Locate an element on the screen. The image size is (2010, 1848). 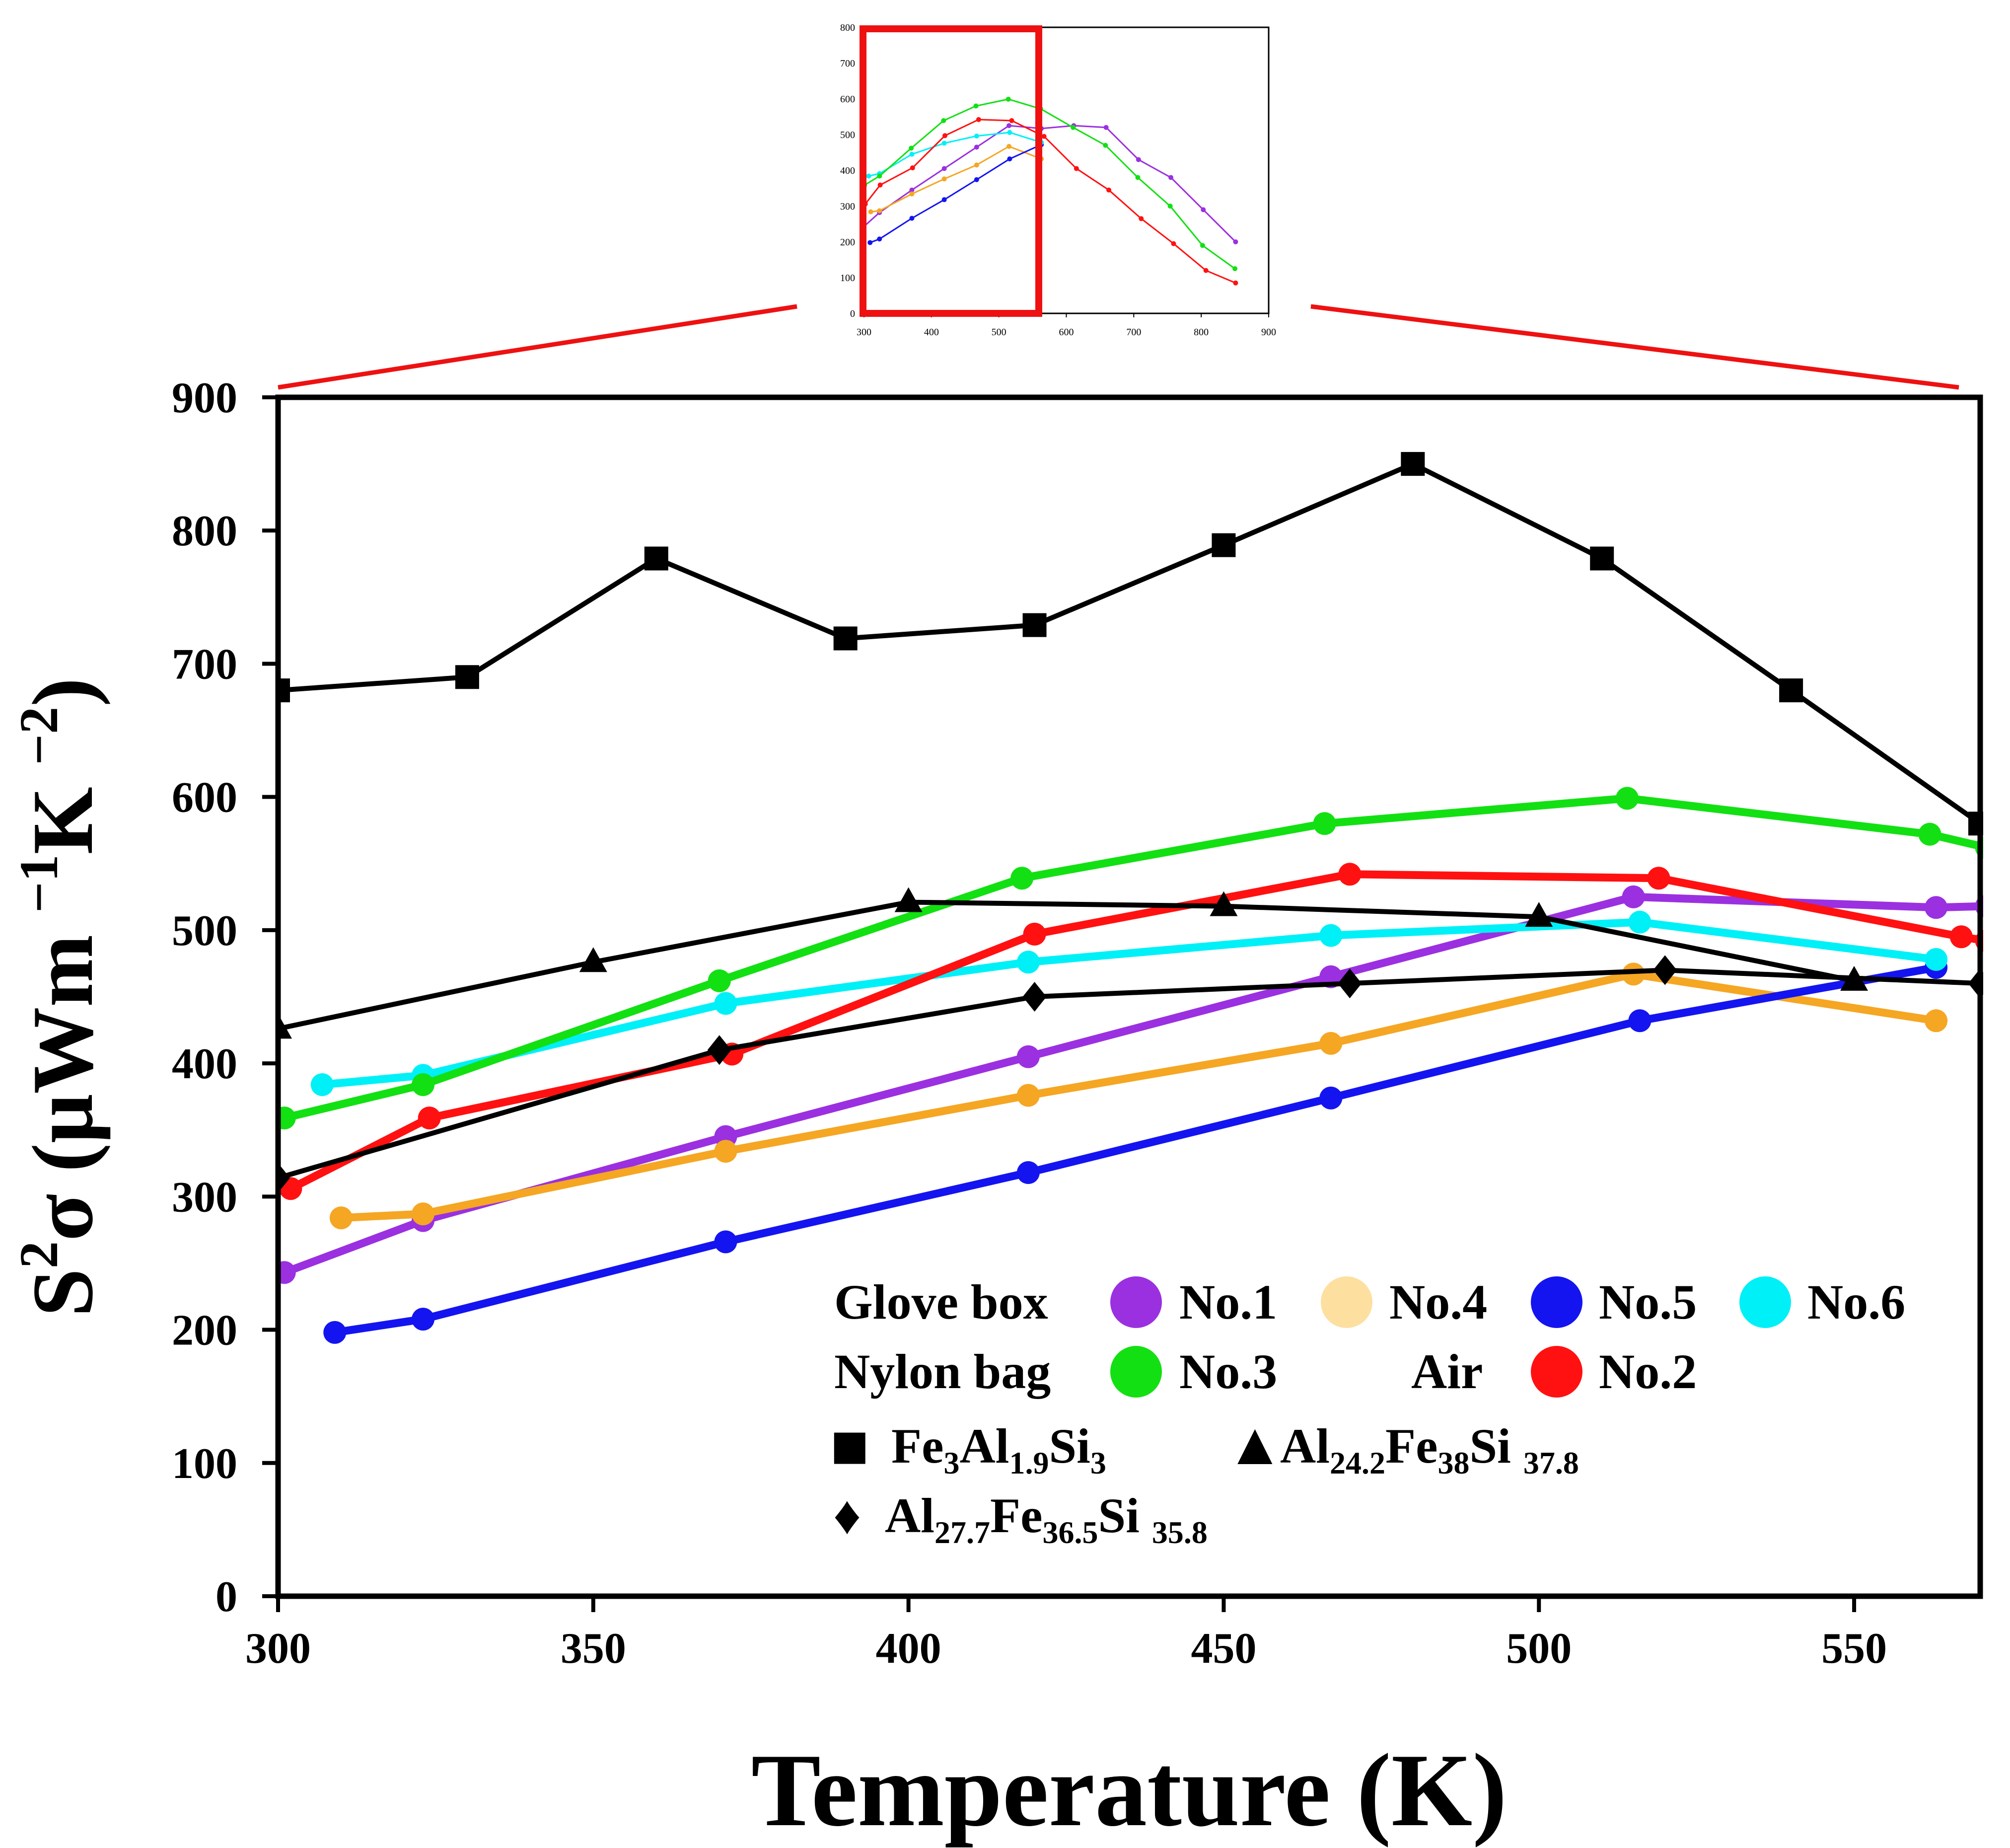
data-point-no2 is located at coordinates (1658, 879).